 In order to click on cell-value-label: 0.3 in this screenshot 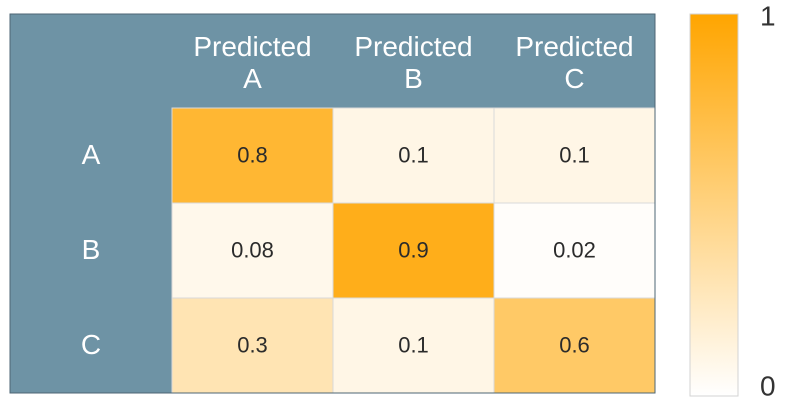, I will do `click(252, 344)`.